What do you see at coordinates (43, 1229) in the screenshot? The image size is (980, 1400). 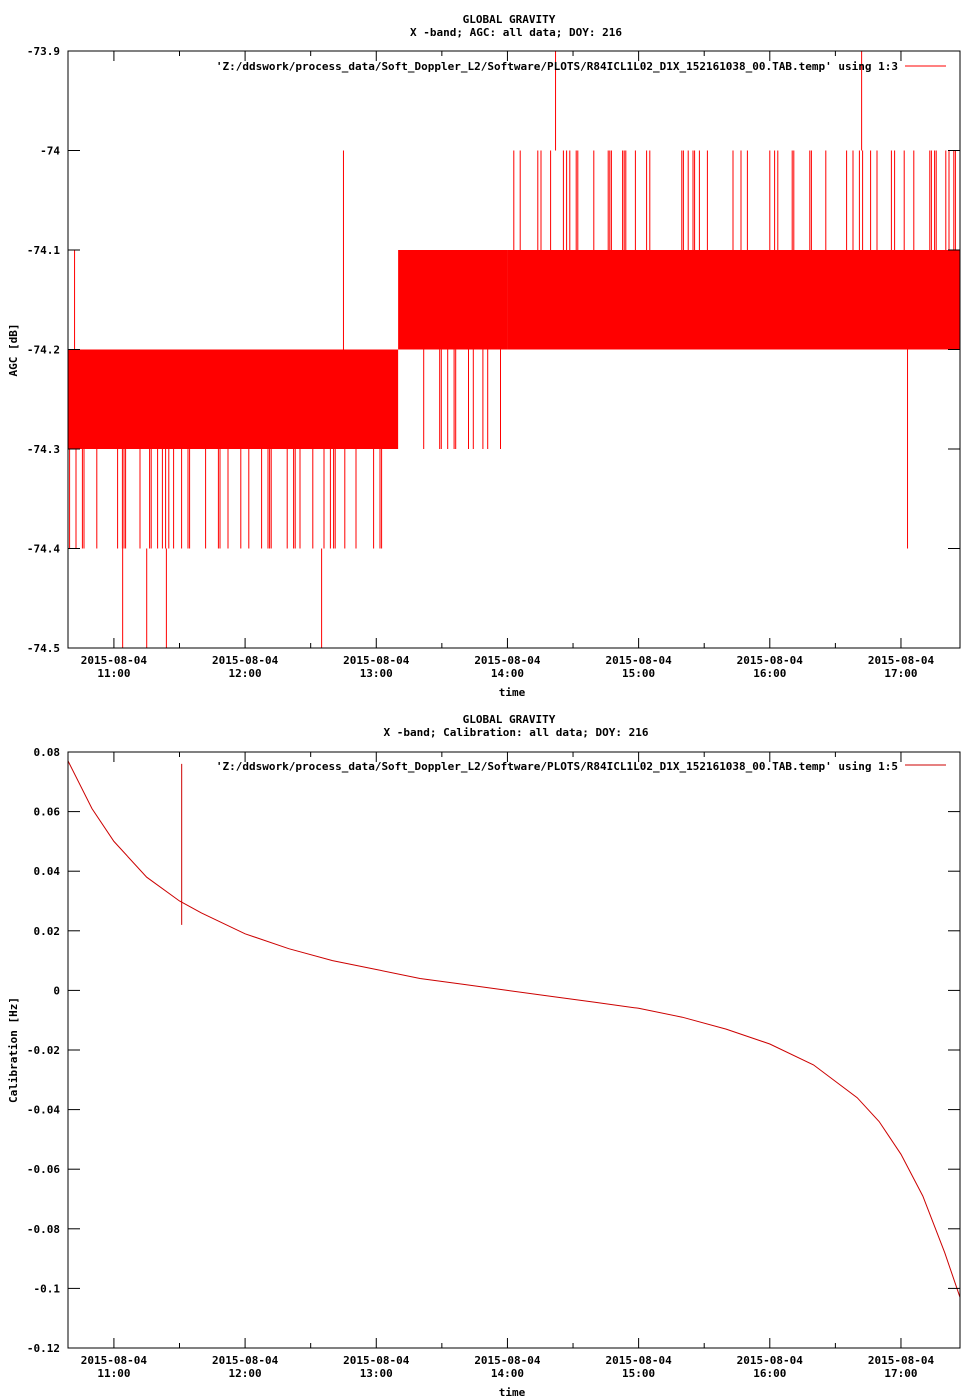 I see `y-tick-label: -0.08` at bounding box center [43, 1229].